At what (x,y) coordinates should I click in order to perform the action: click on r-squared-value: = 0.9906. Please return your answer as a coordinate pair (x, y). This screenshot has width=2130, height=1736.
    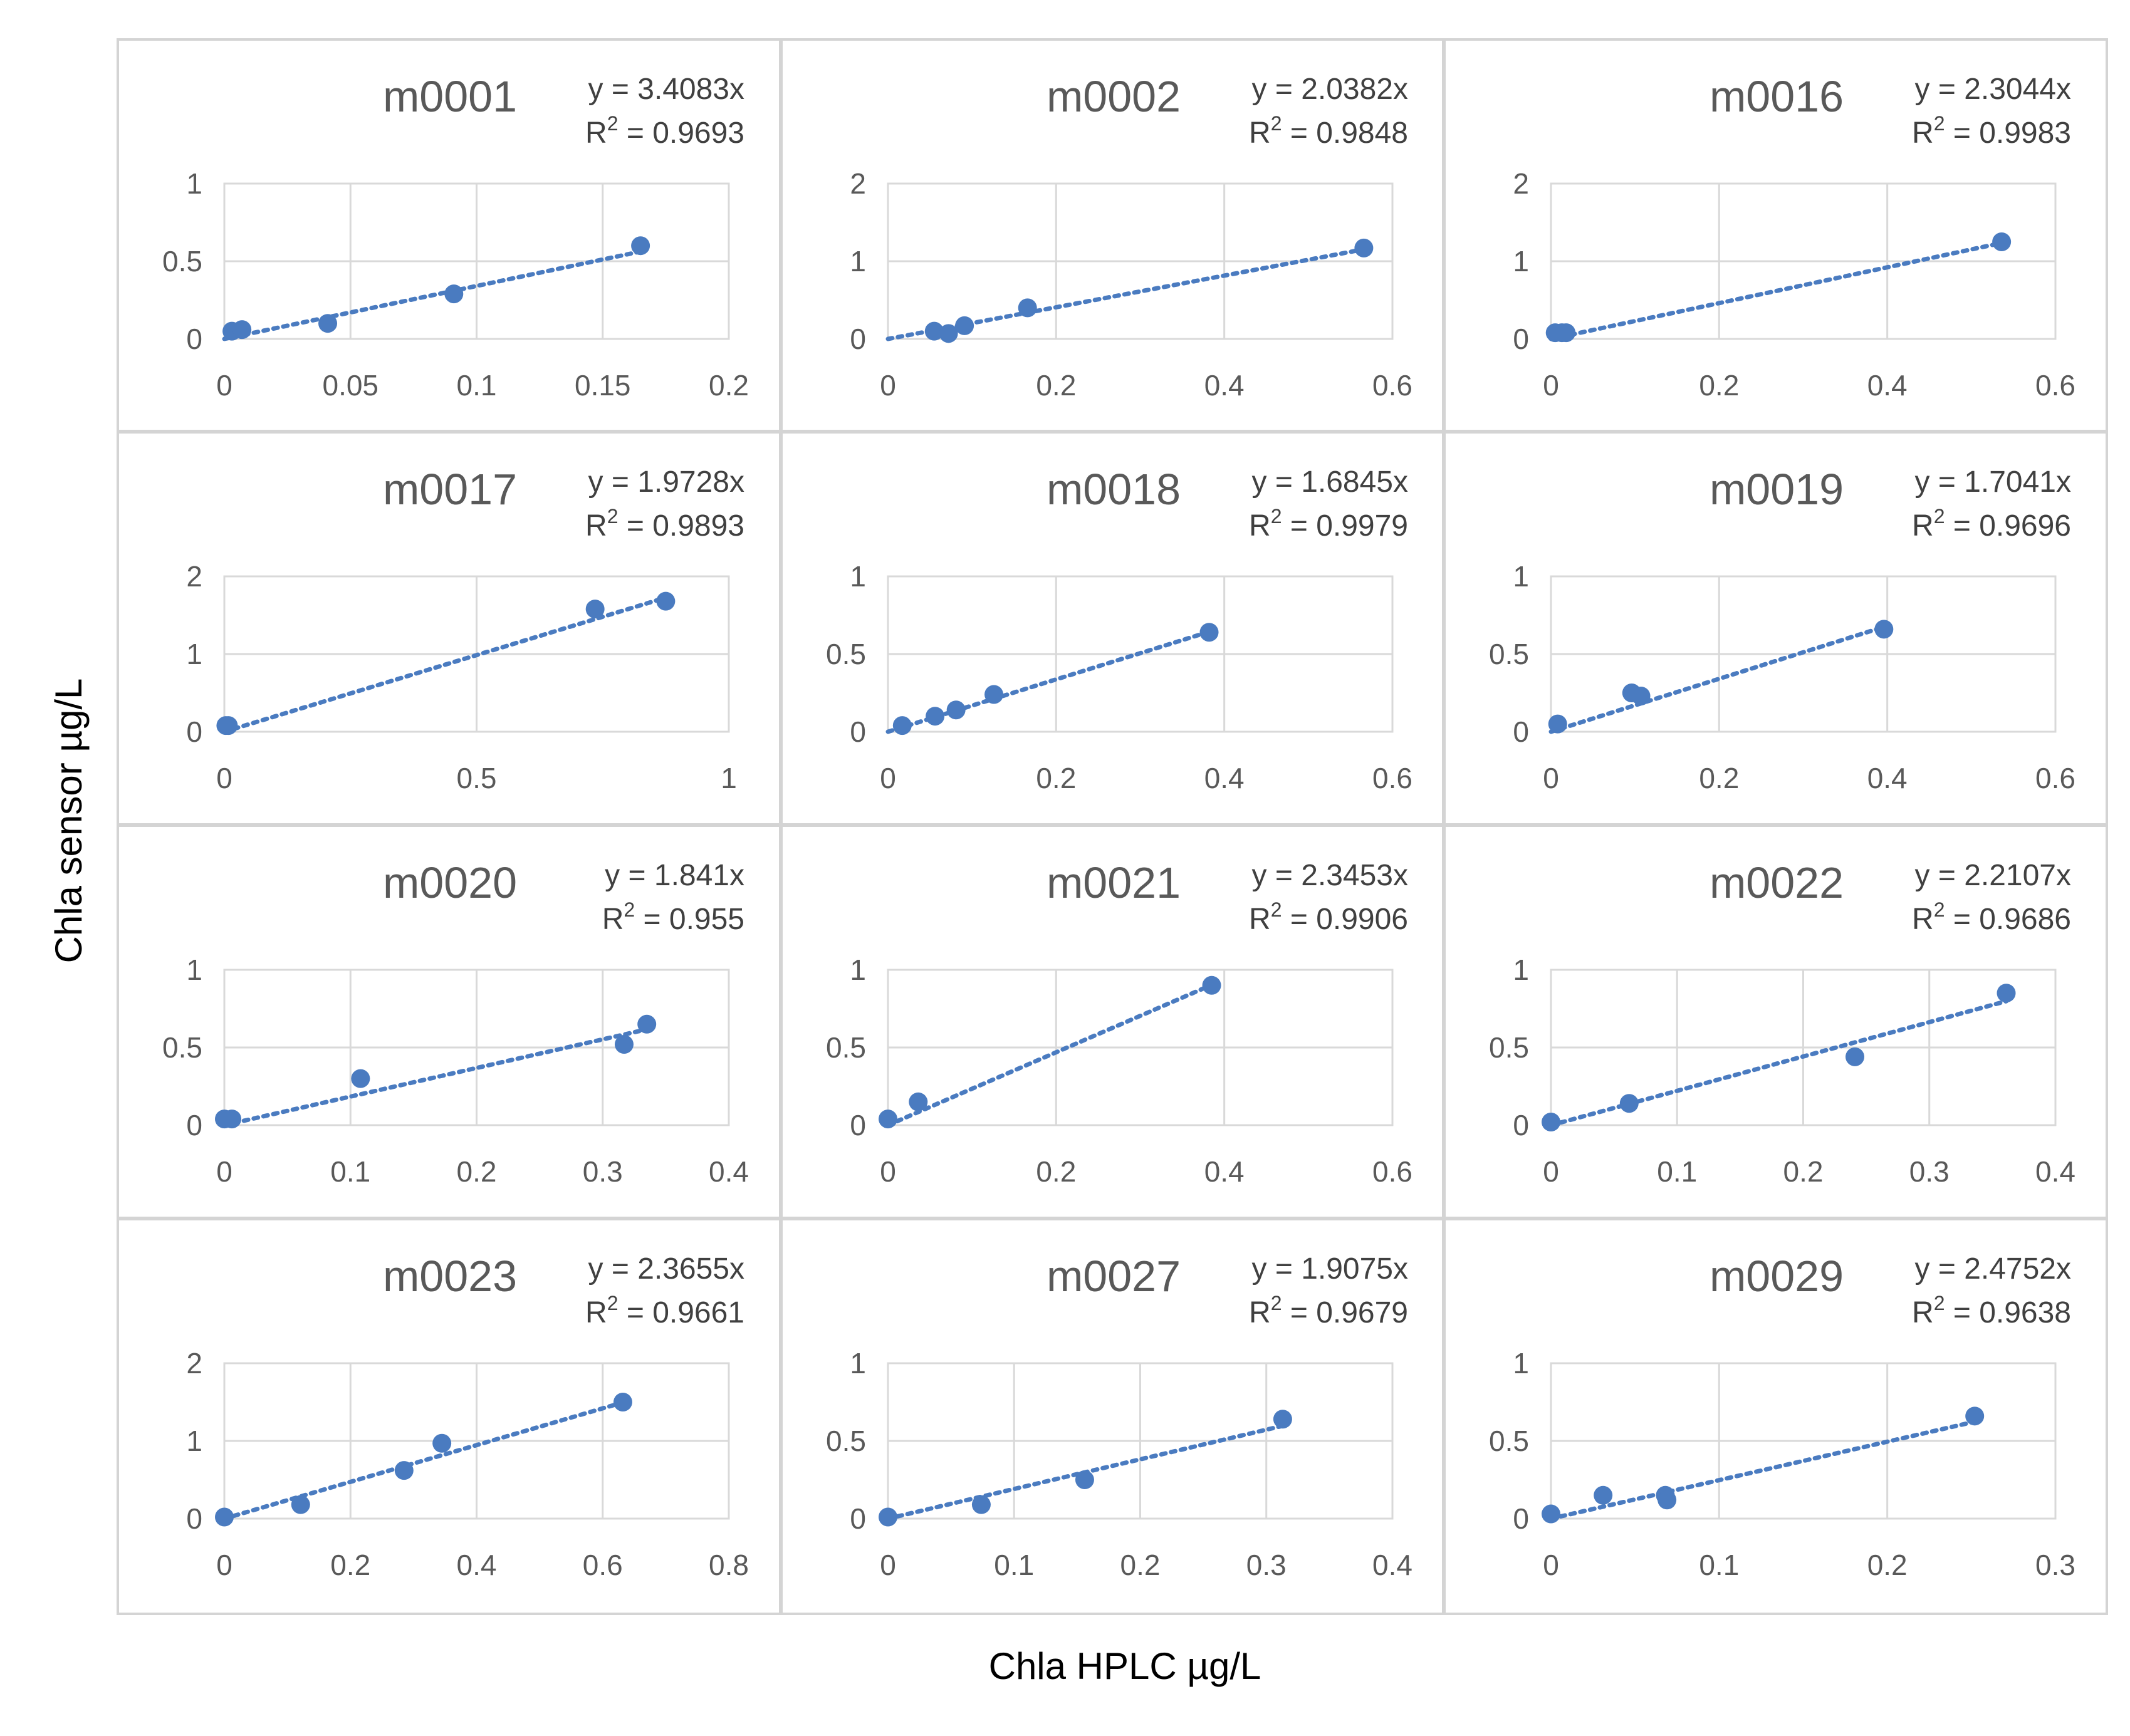
    Looking at the image, I should click on (1345, 919).